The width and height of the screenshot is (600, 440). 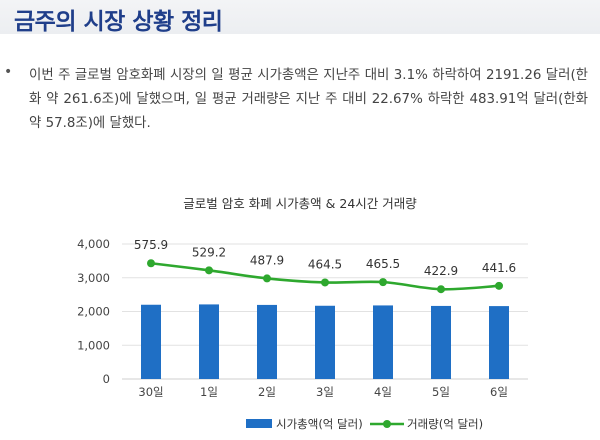 What do you see at coordinates (93, 345) in the screenshot?
I see `y-tick-label: 1,000` at bounding box center [93, 345].